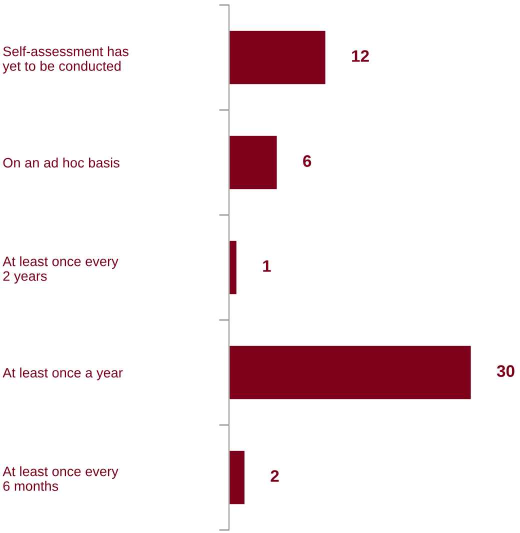 The width and height of the screenshot is (520, 533). I want to click on data-label: 30, so click(505, 371).